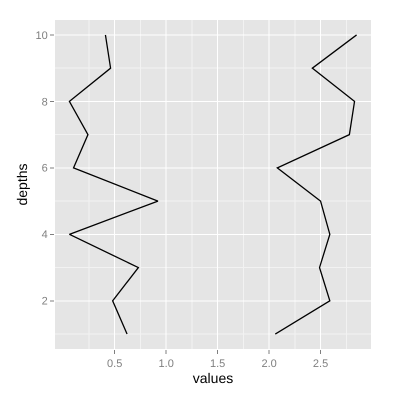 Image resolution: width=399 pixels, height=399 pixels. What do you see at coordinates (22, 184) in the screenshot?
I see `y-axis-title: depths` at bounding box center [22, 184].